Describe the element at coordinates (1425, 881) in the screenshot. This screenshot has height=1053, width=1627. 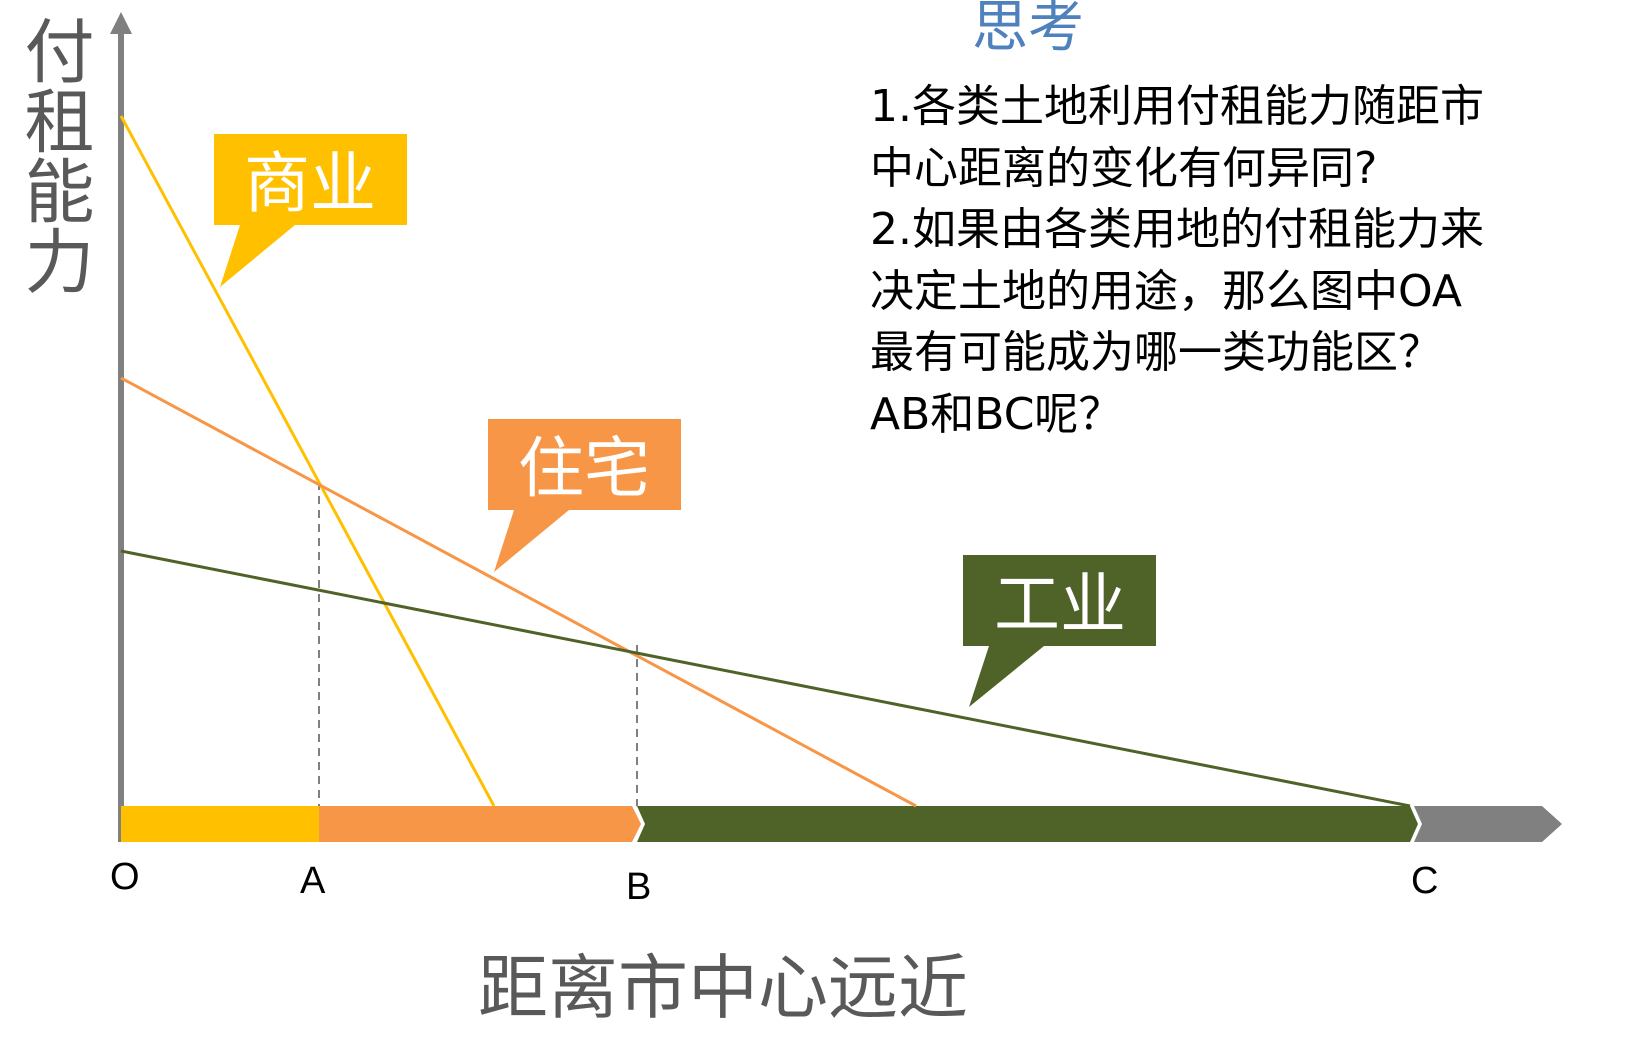
I see `tick-label-c: C` at that location.